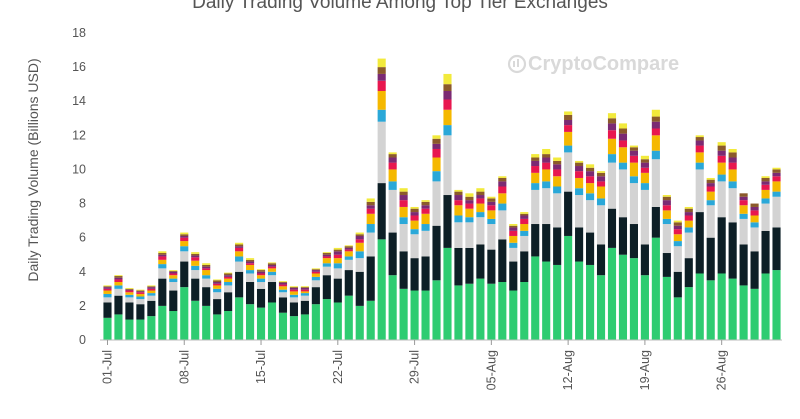 The width and height of the screenshot is (800, 419). I want to click on y-tick-label: 8, so click(82, 204).